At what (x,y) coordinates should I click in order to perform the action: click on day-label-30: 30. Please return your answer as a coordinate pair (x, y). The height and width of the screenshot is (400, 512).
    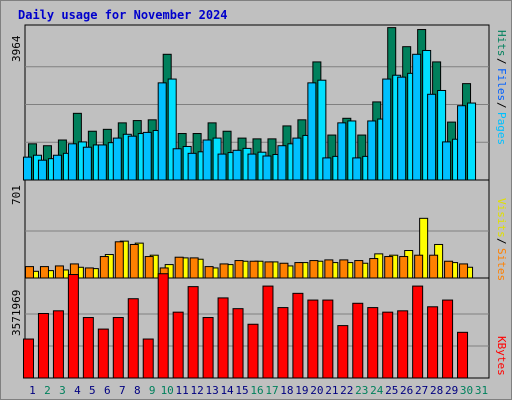
    Looking at the image, I should click on (466, 390).